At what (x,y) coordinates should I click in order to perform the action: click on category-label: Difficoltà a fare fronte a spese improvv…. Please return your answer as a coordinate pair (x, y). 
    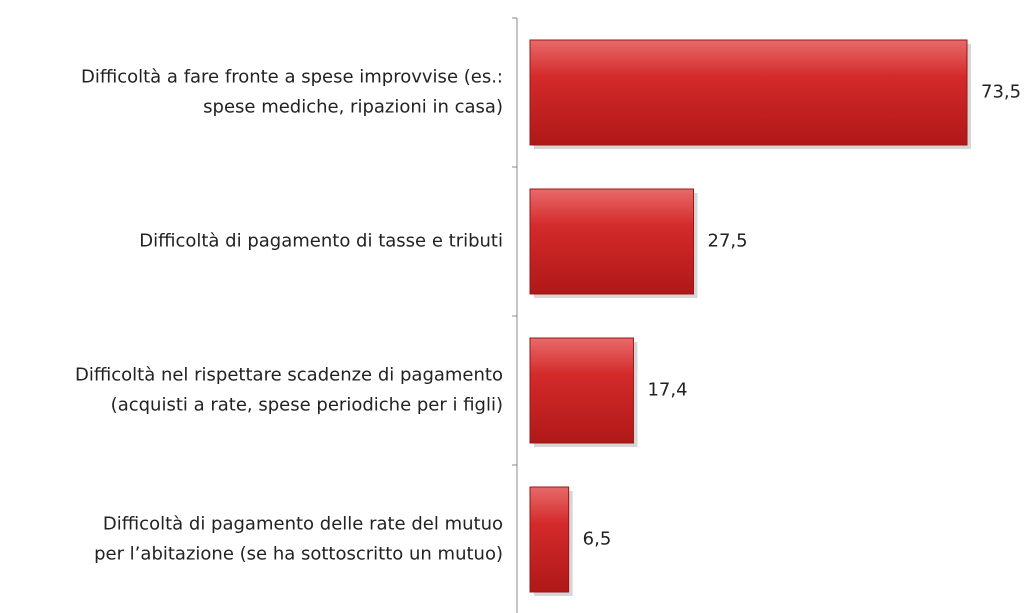
    Looking at the image, I should click on (292, 77).